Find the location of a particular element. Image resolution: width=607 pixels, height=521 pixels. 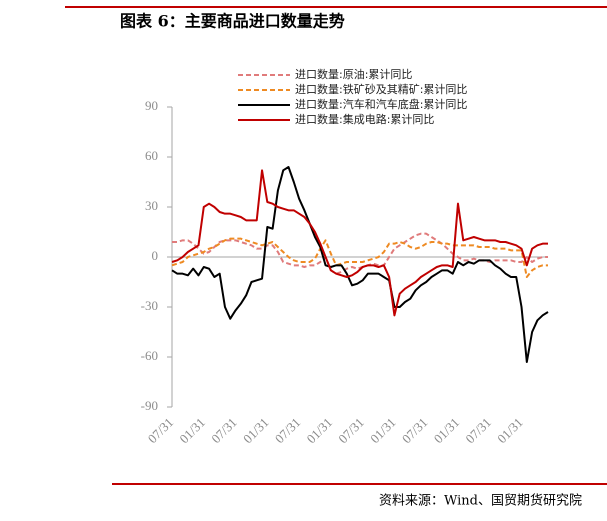

legend-label: 进口数量:铁矿砂及其精矿:累计同比 is located at coordinates (381, 89).